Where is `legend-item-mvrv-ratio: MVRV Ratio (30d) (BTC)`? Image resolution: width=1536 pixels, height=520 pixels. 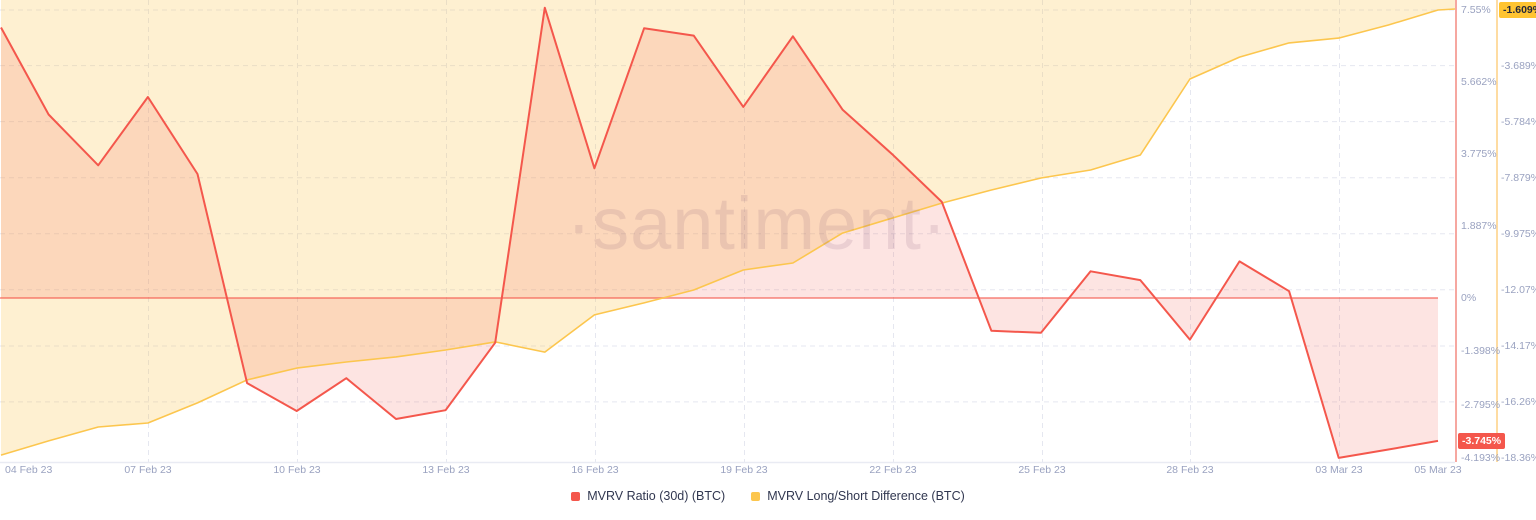
legend-item-mvrv-ratio: MVRV Ratio (30d) (BTC) is located at coordinates (648, 496).